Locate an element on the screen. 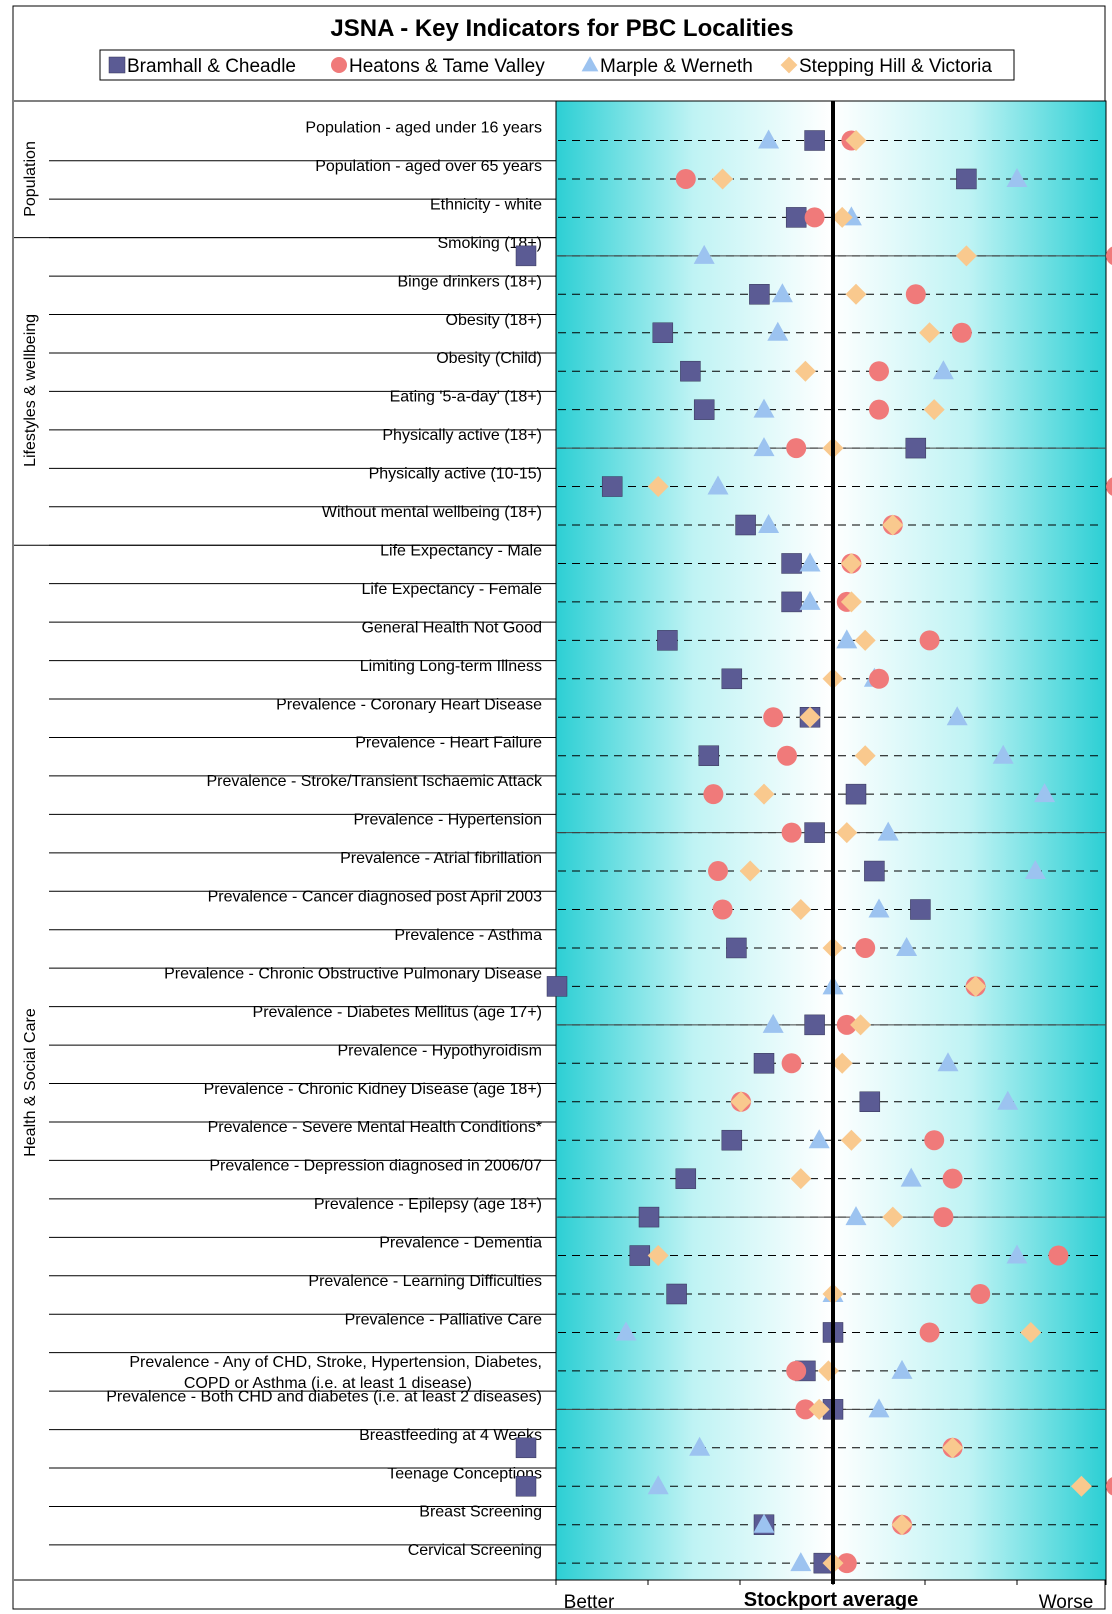 The image size is (1112, 1614). row-label: Prevalence - Asthma is located at coordinates (468, 935).